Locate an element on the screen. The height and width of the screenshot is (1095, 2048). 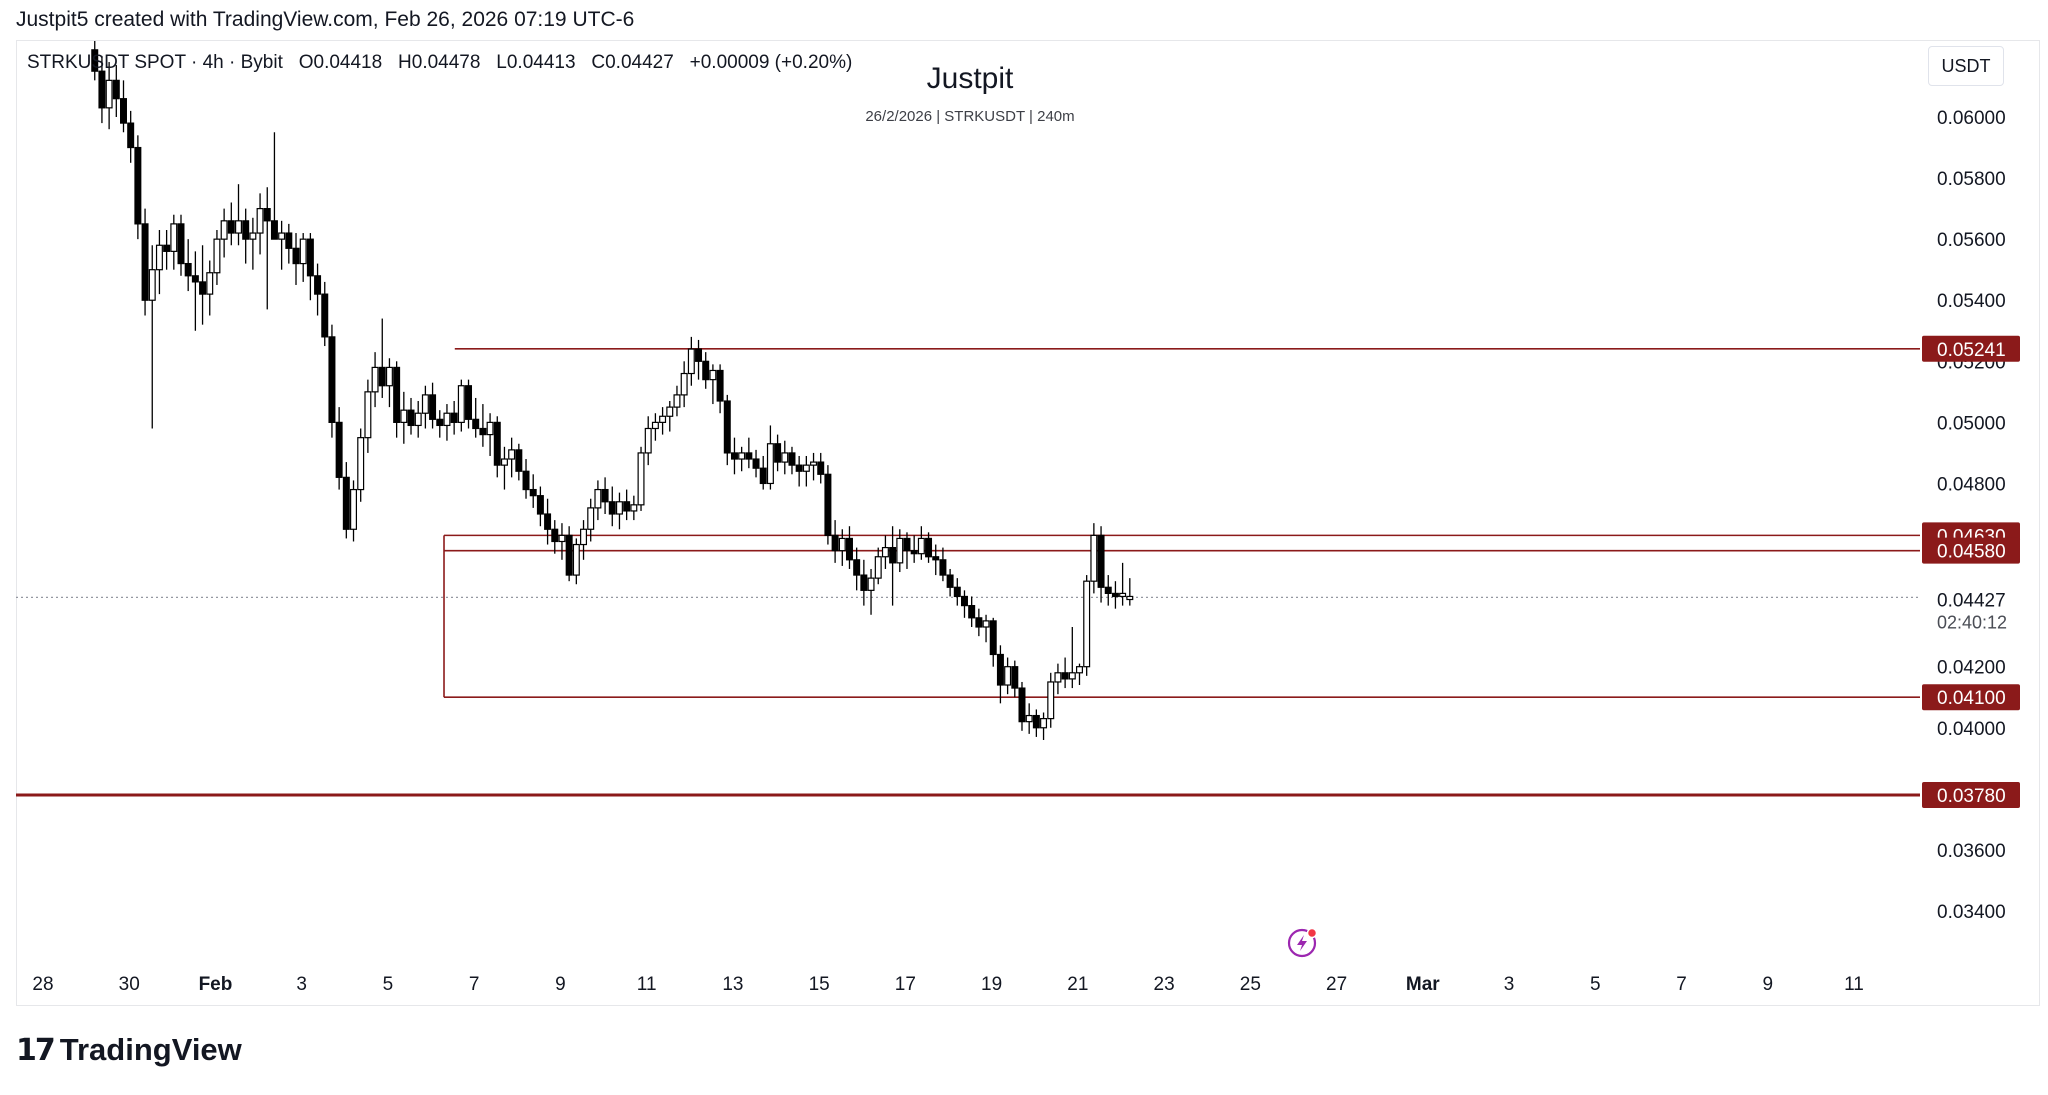
tradingview-logo: 17 TradingView is located at coordinates (129, 1050).